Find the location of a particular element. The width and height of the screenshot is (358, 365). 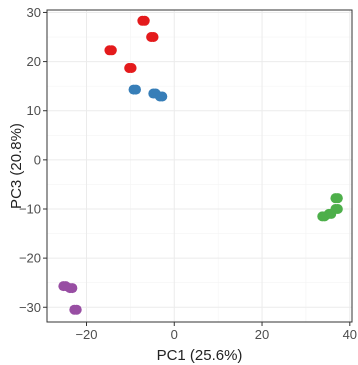

y-tick-label: −20 is located at coordinates (30, 258).